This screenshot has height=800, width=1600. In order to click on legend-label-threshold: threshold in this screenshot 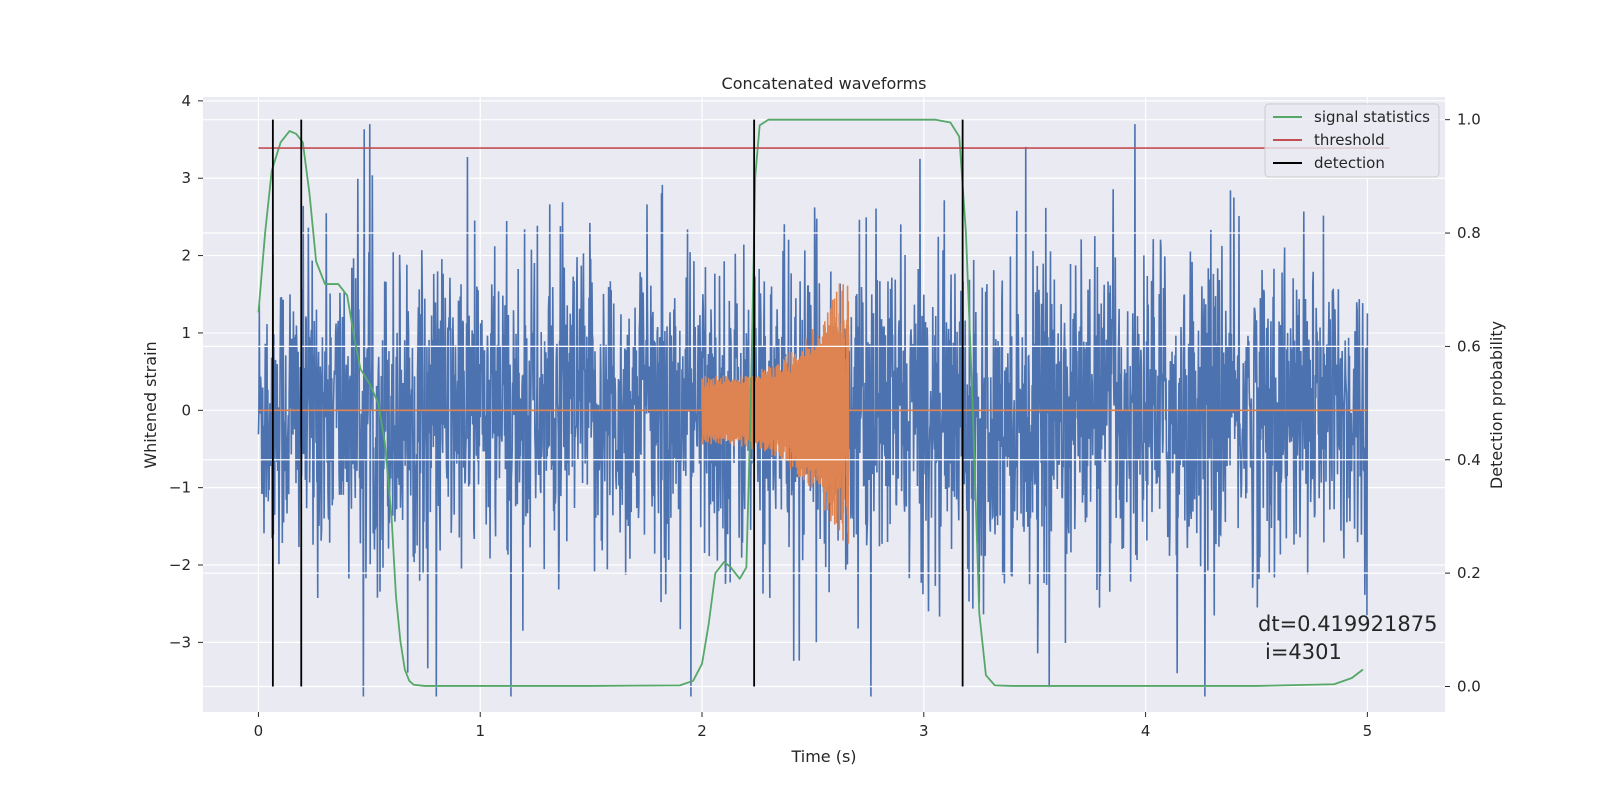, I will do `click(1349, 140)`.